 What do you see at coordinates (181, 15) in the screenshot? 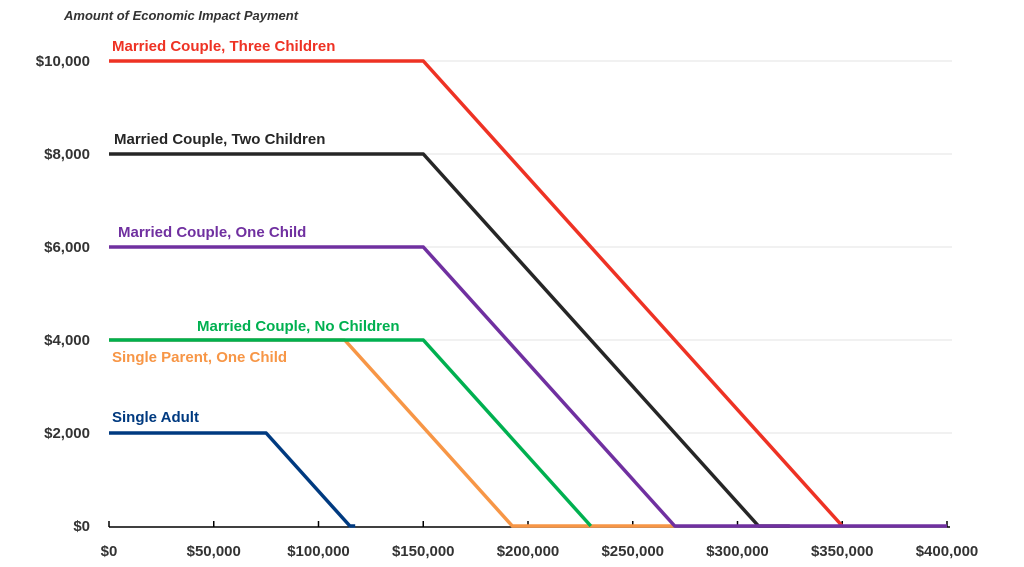
I see `chart-title: Amount of Economic Impact Payment` at bounding box center [181, 15].